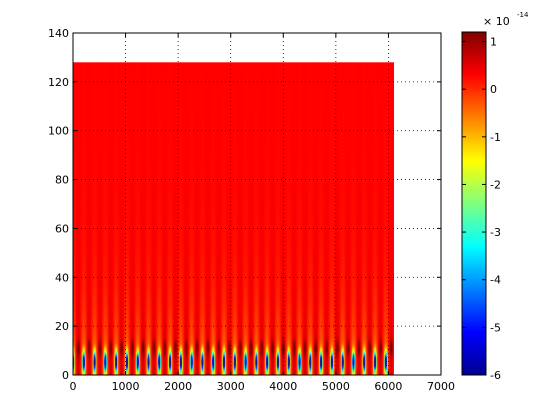 Image resolution: width=560 pixels, height=420 pixels. What do you see at coordinates (62, 180) in the screenshot?
I see `y-tick-label: 80` at bounding box center [62, 180].